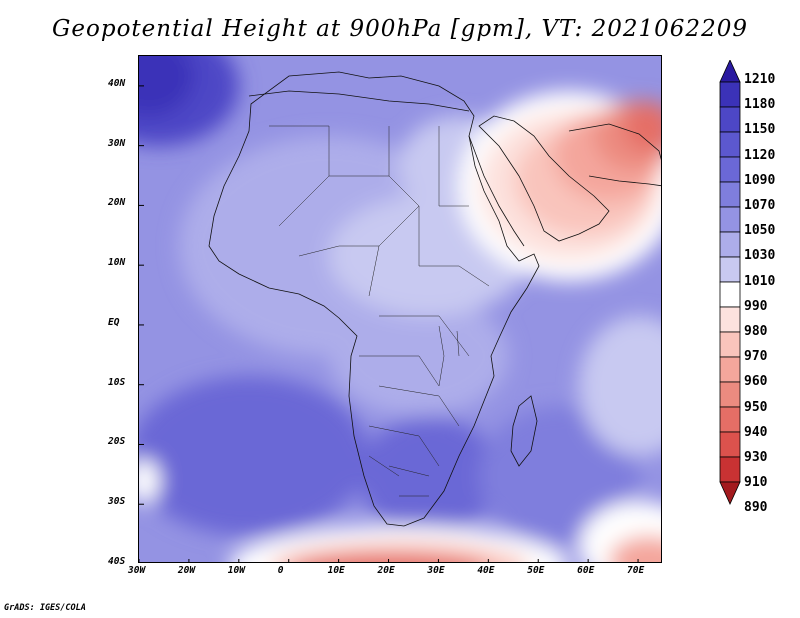 Image resolution: width=800 pixels, height=618 pixels. Describe the element at coordinates (496, 191) in the screenshot. I see `red-sea` at that location.